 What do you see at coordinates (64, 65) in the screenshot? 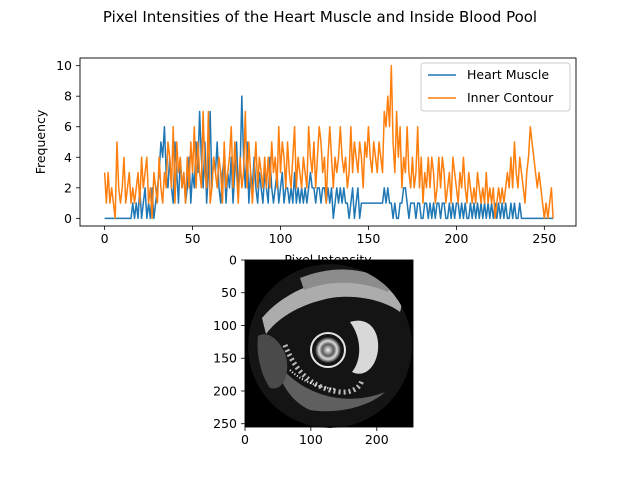
I see `y-tick-label: 10` at bounding box center [64, 65].